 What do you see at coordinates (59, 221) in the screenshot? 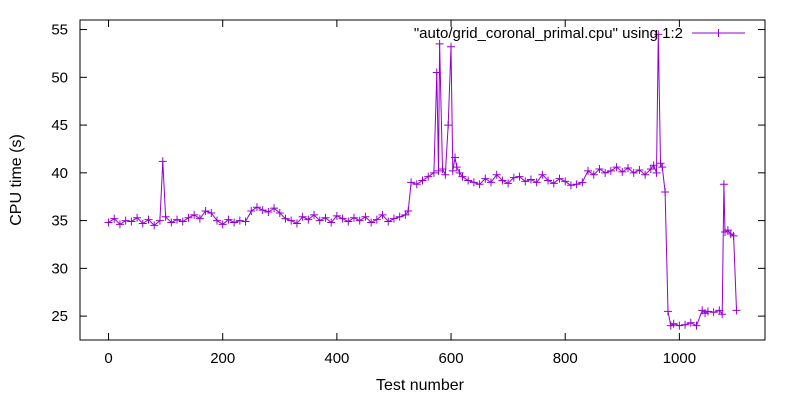
I see `y-tick-label: 35` at bounding box center [59, 221].